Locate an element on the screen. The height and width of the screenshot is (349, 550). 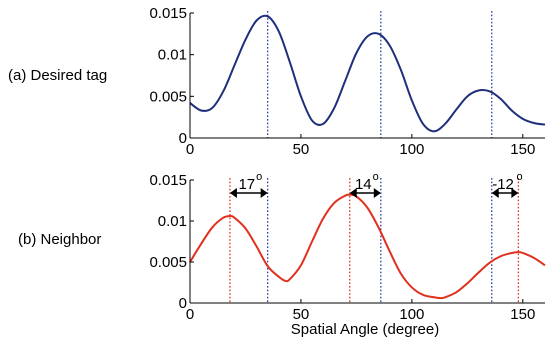
offset-label-3: -12 is located at coordinates (503, 184).